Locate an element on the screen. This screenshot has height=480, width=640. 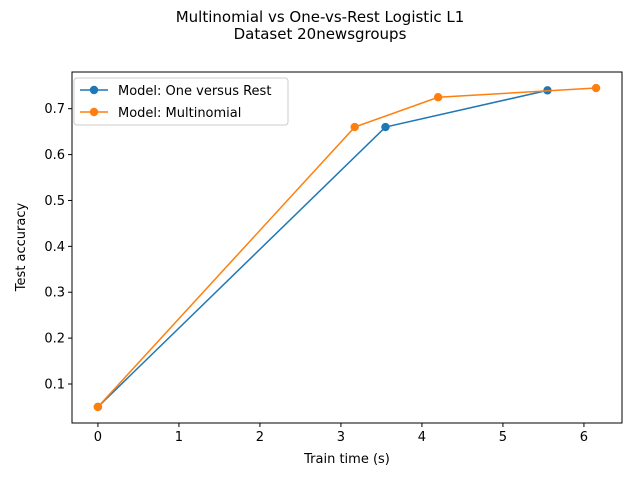
x-tick-label: 2 is located at coordinates (260, 437).